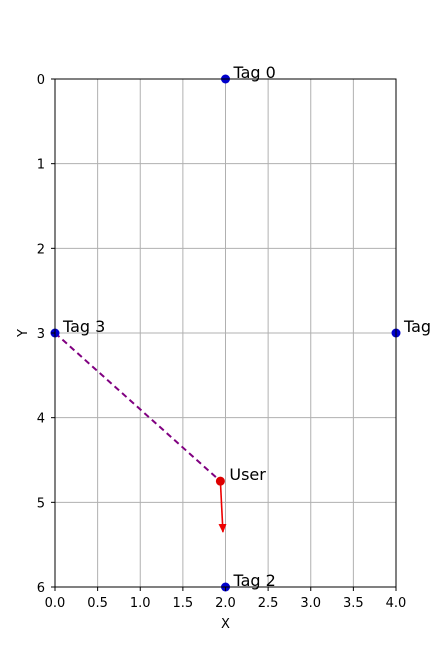 The width and height of the screenshot is (440, 664). What do you see at coordinates (41, 503) in the screenshot?
I see `y-tick-label: 5` at bounding box center [41, 503].